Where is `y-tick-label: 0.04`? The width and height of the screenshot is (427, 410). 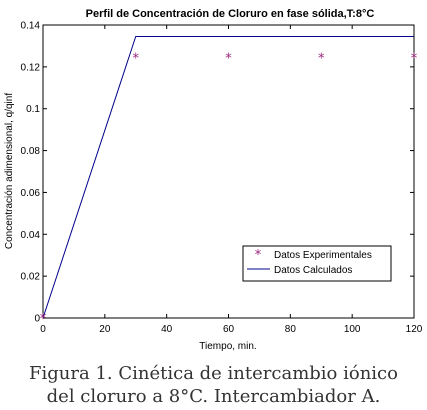 y-tick-label: 0.04 is located at coordinates (31, 235).